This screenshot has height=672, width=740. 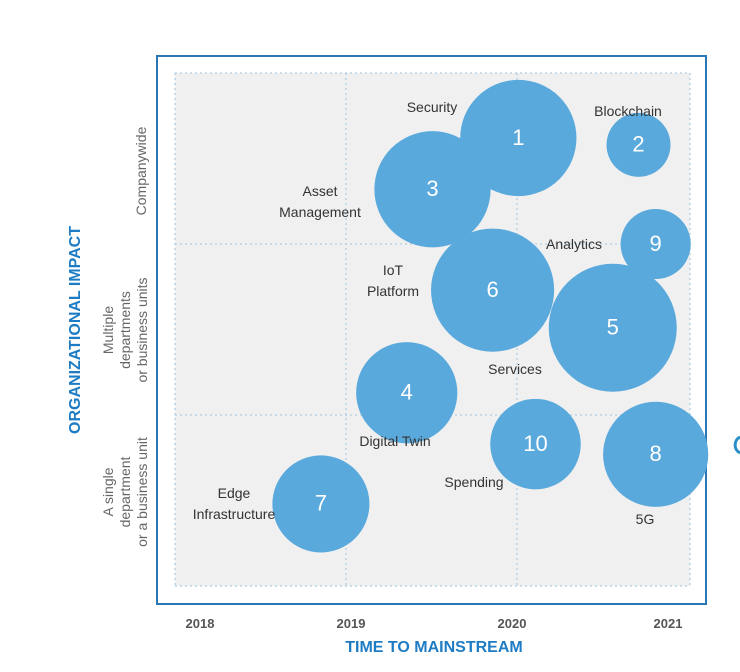 What do you see at coordinates (433, 647) in the screenshot?
I see `x-axis-title: TIME TO MAINSTREAM` at bounding box center [433, 647].